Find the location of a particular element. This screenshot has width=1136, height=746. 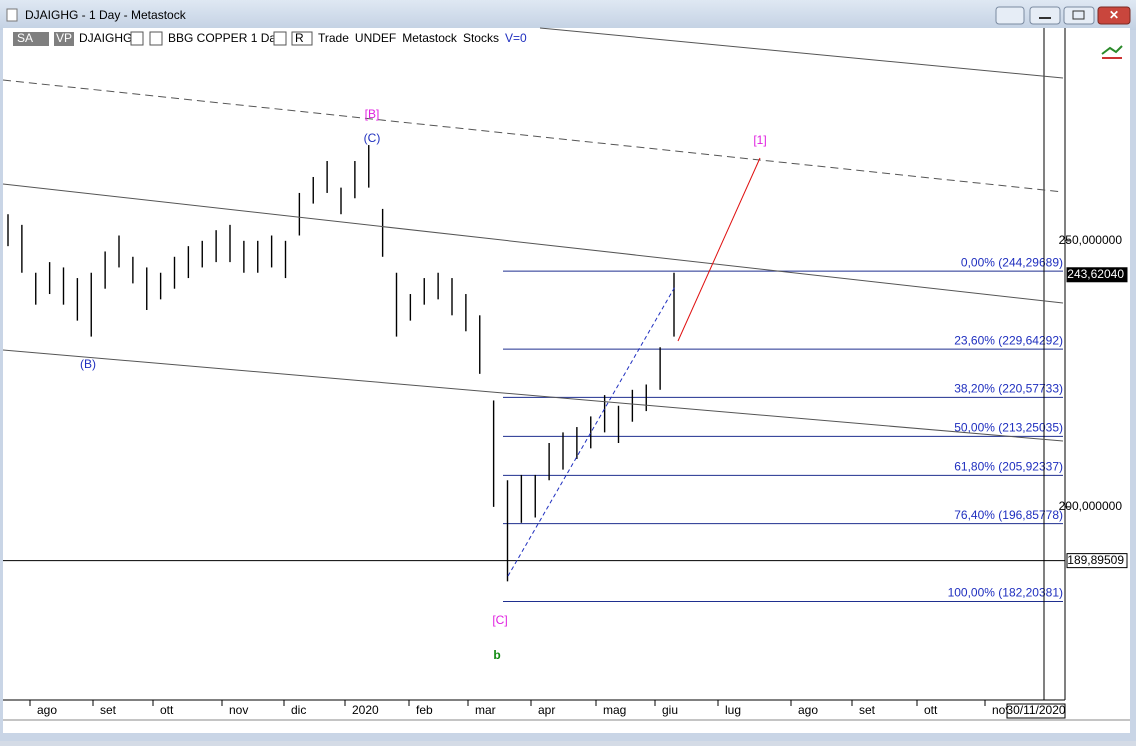

x-tick-label: mar is located at coordinates (485, 710).